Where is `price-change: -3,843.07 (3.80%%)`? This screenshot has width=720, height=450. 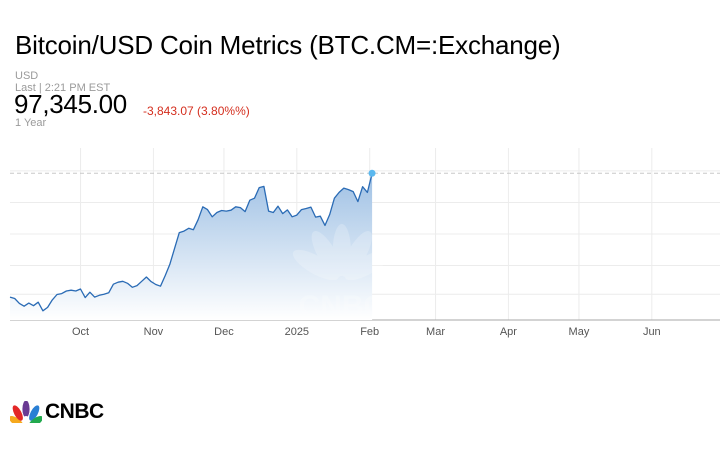
price-change: -3,843.07 (3.80%%) is located at coordinates (196, 111).